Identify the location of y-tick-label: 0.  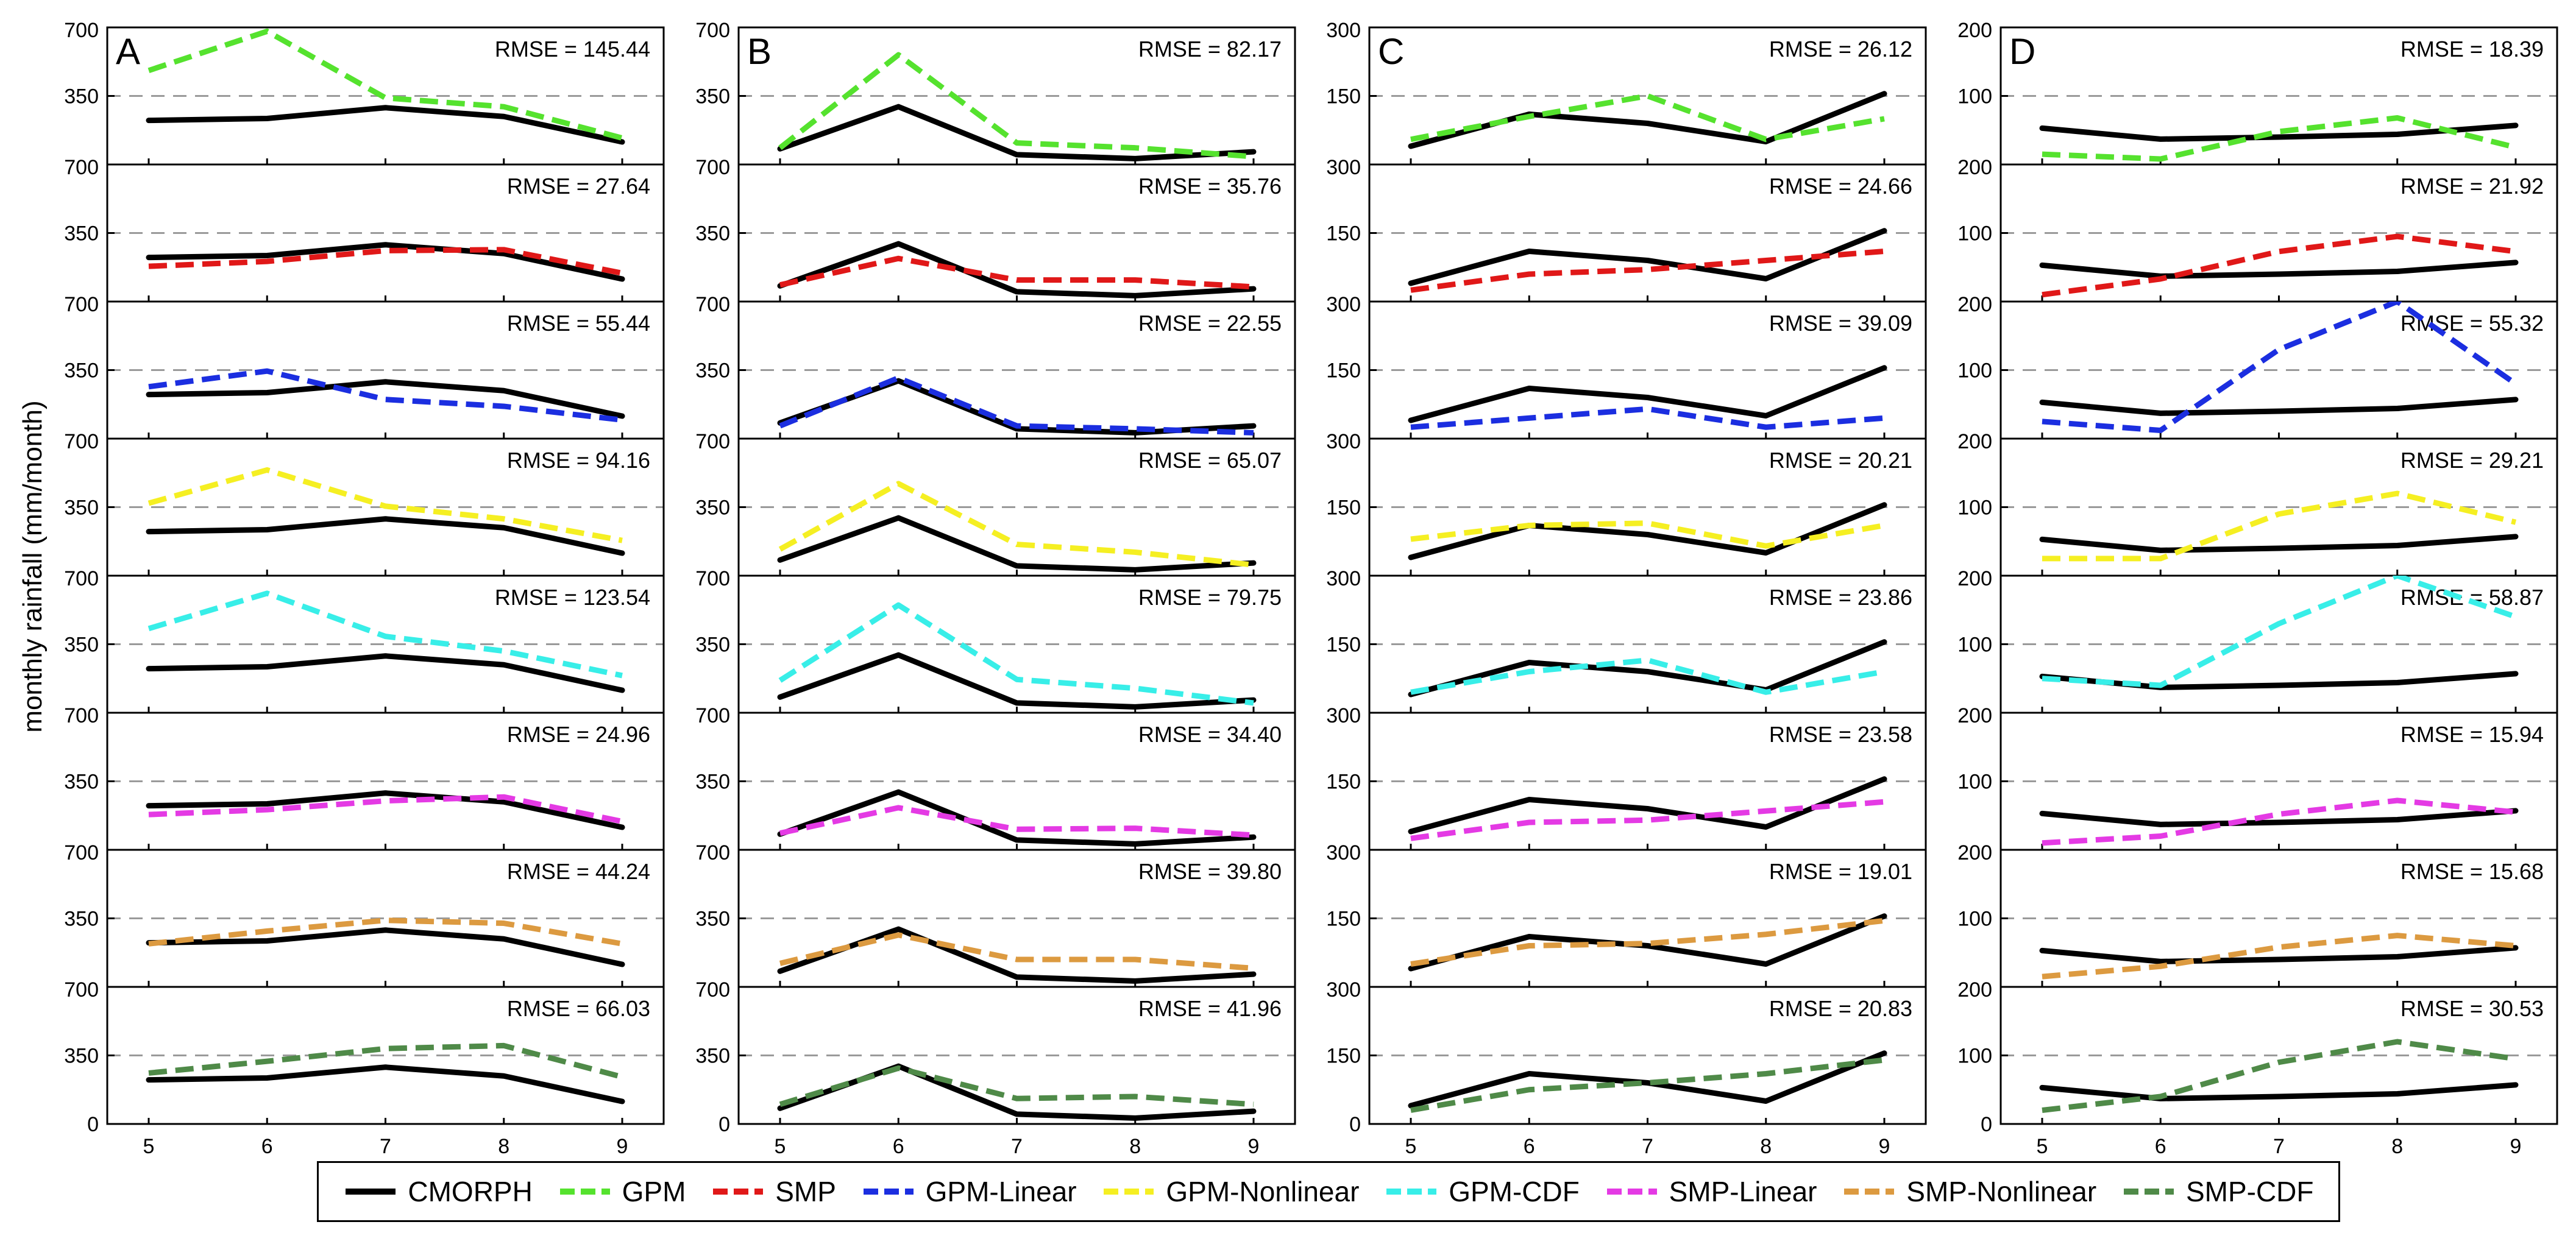
(724, 1124).